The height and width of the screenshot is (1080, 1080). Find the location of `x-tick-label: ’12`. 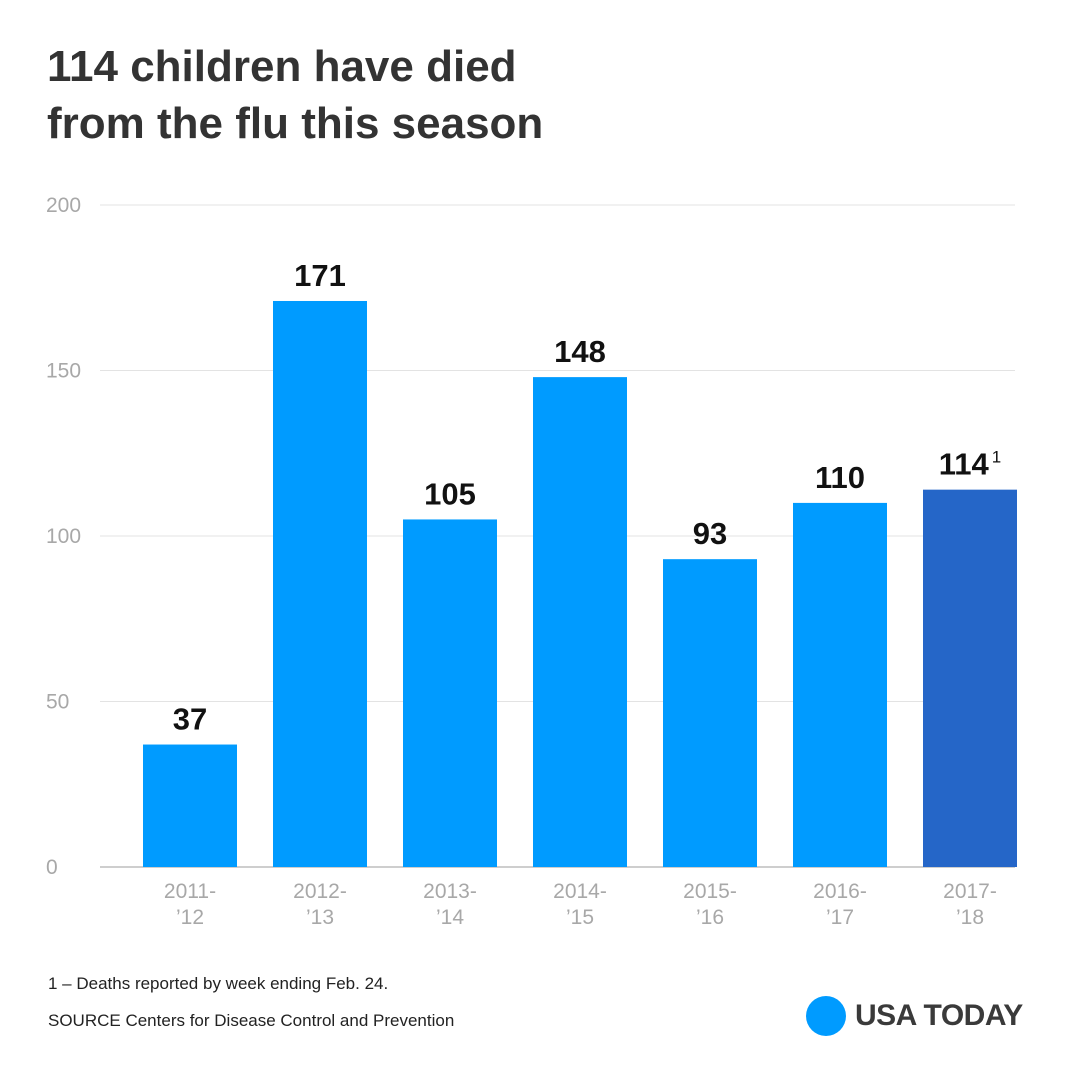

x-tick-label: ’12 is located at coordinates (190, 917).